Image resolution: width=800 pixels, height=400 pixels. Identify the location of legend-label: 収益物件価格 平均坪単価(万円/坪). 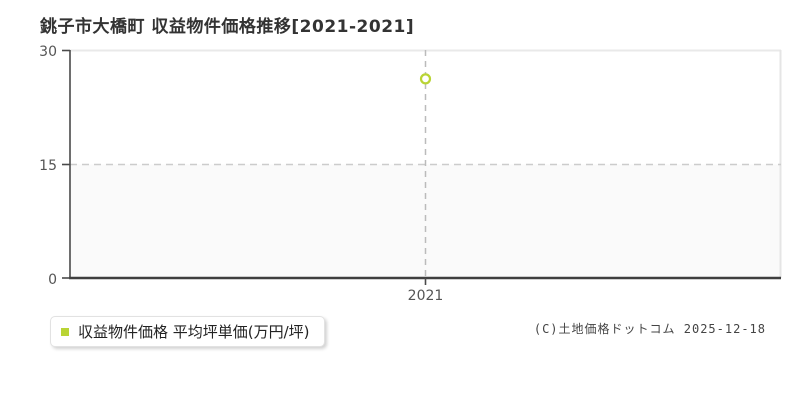
(194, 332).